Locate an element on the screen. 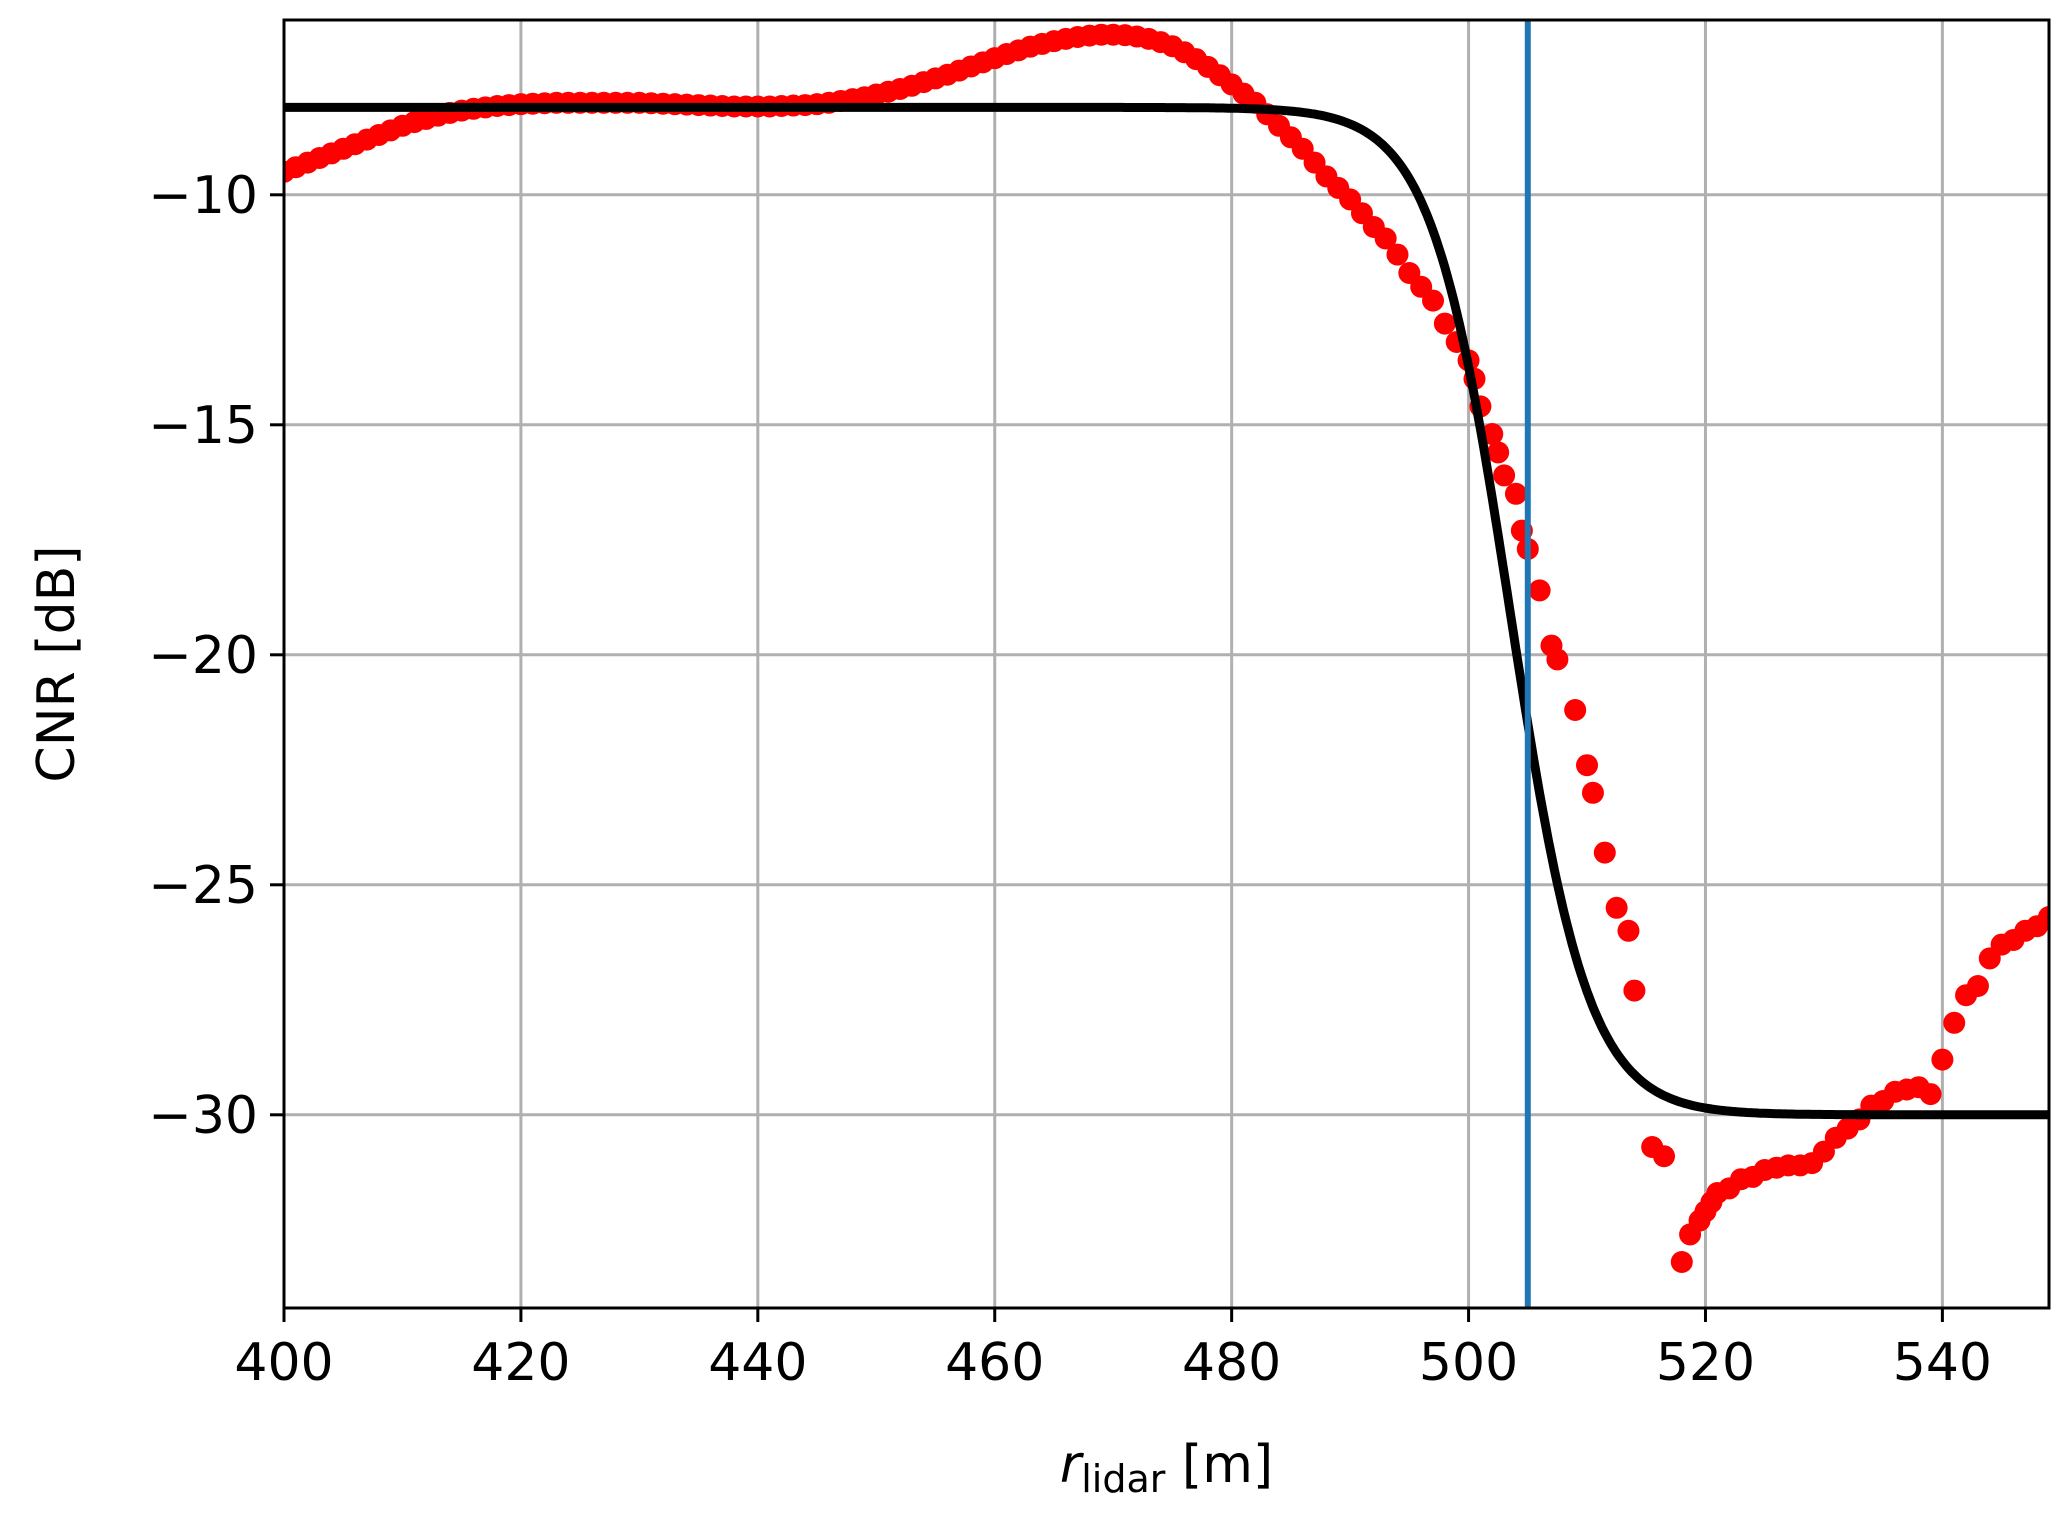 This screenshot has height=1520, width=2067. x-axis-label: rlidar [m] is located at coordinates (1166, 1468).